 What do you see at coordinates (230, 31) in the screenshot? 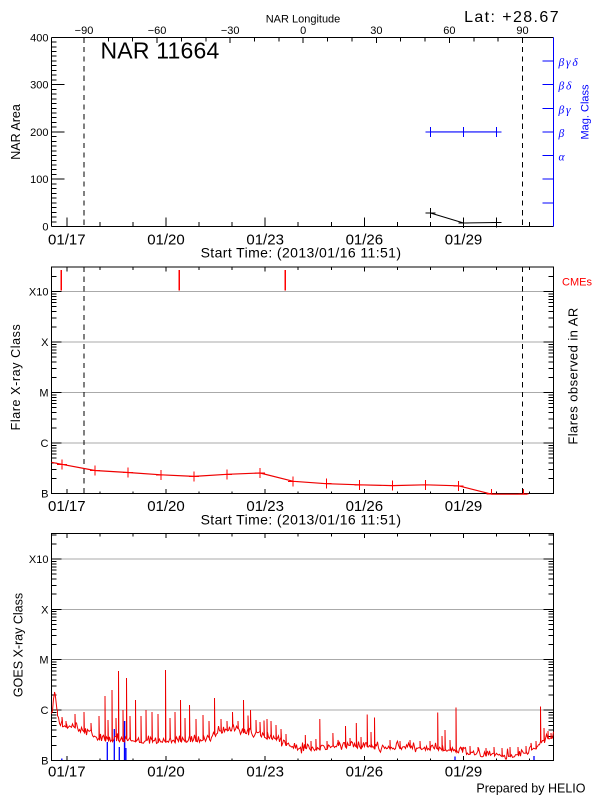
I see `svg-text: −30` at bounding box center [230, 31].